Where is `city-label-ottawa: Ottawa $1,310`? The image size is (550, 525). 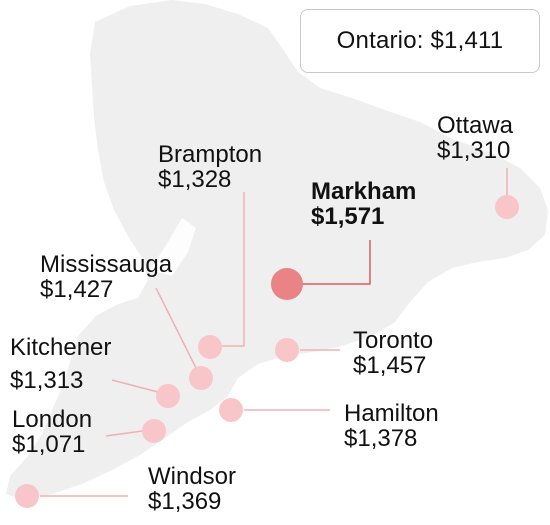 city-label-ottawa: Ottawa $1,310 is located at coordinates (475, 138).